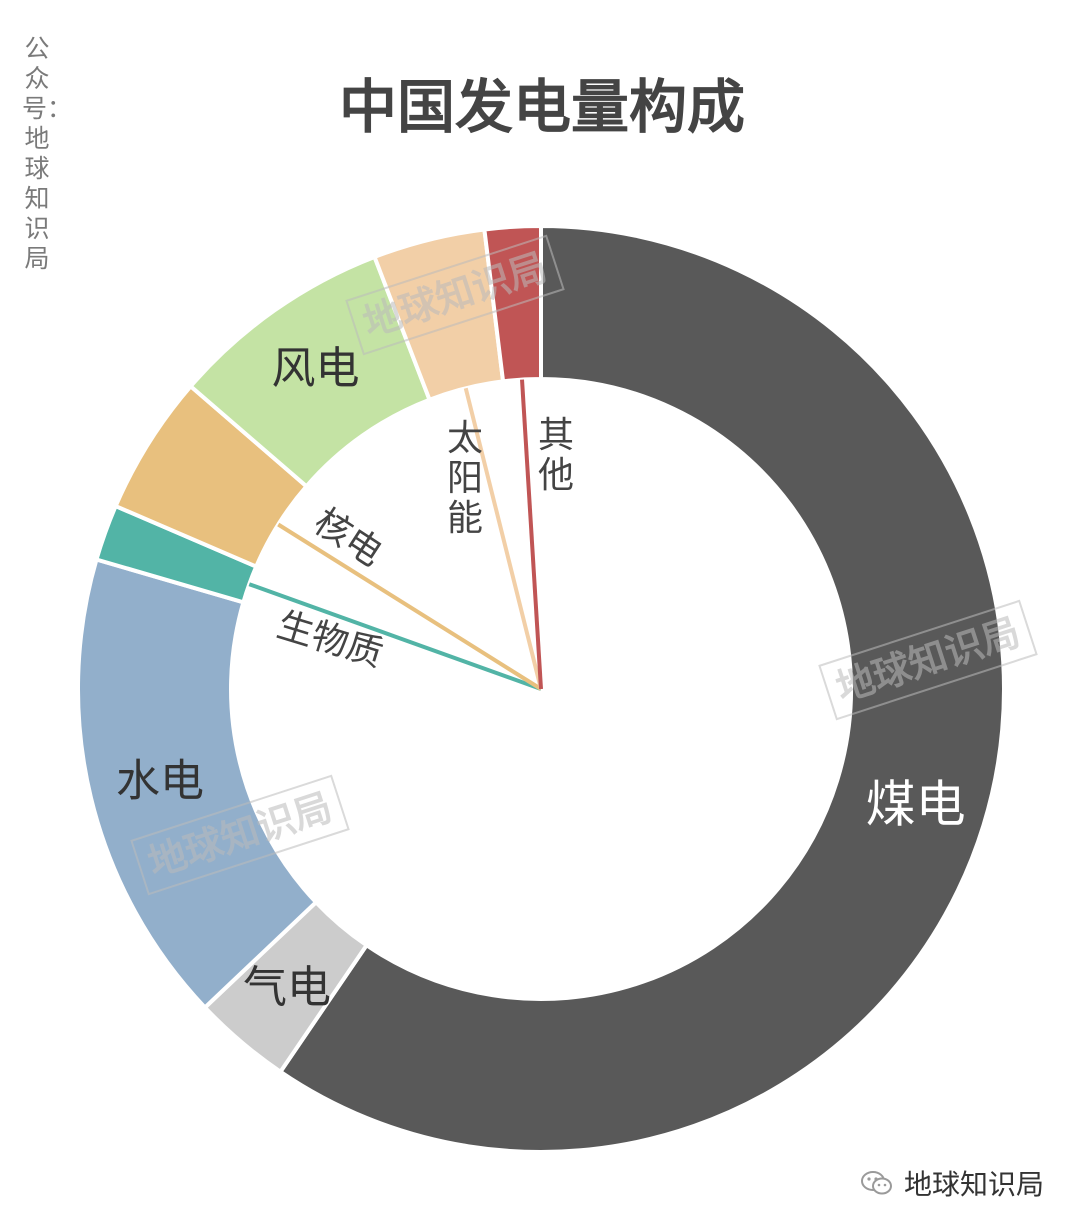 Image resolution: width=1080 pixels, height=1231 pixels. Describe the element at coordinates (876, 1183) in the screenshot. I see `wechat-icon` at that location.